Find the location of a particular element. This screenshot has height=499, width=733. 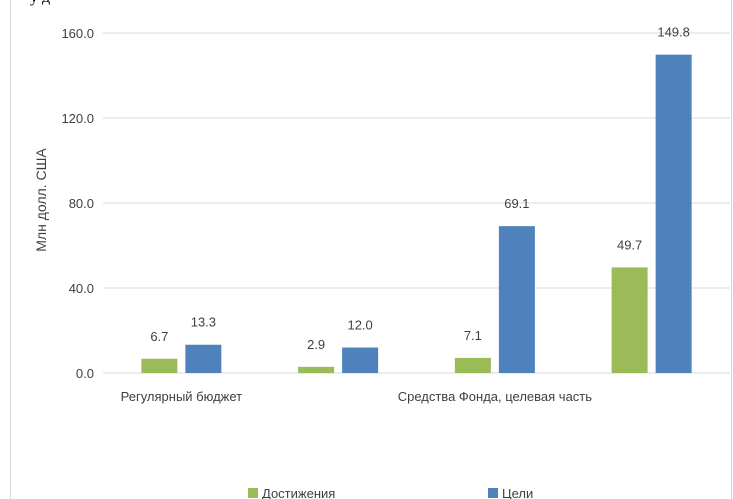

data-label: 2.9 is located at coordinates (316, 344).